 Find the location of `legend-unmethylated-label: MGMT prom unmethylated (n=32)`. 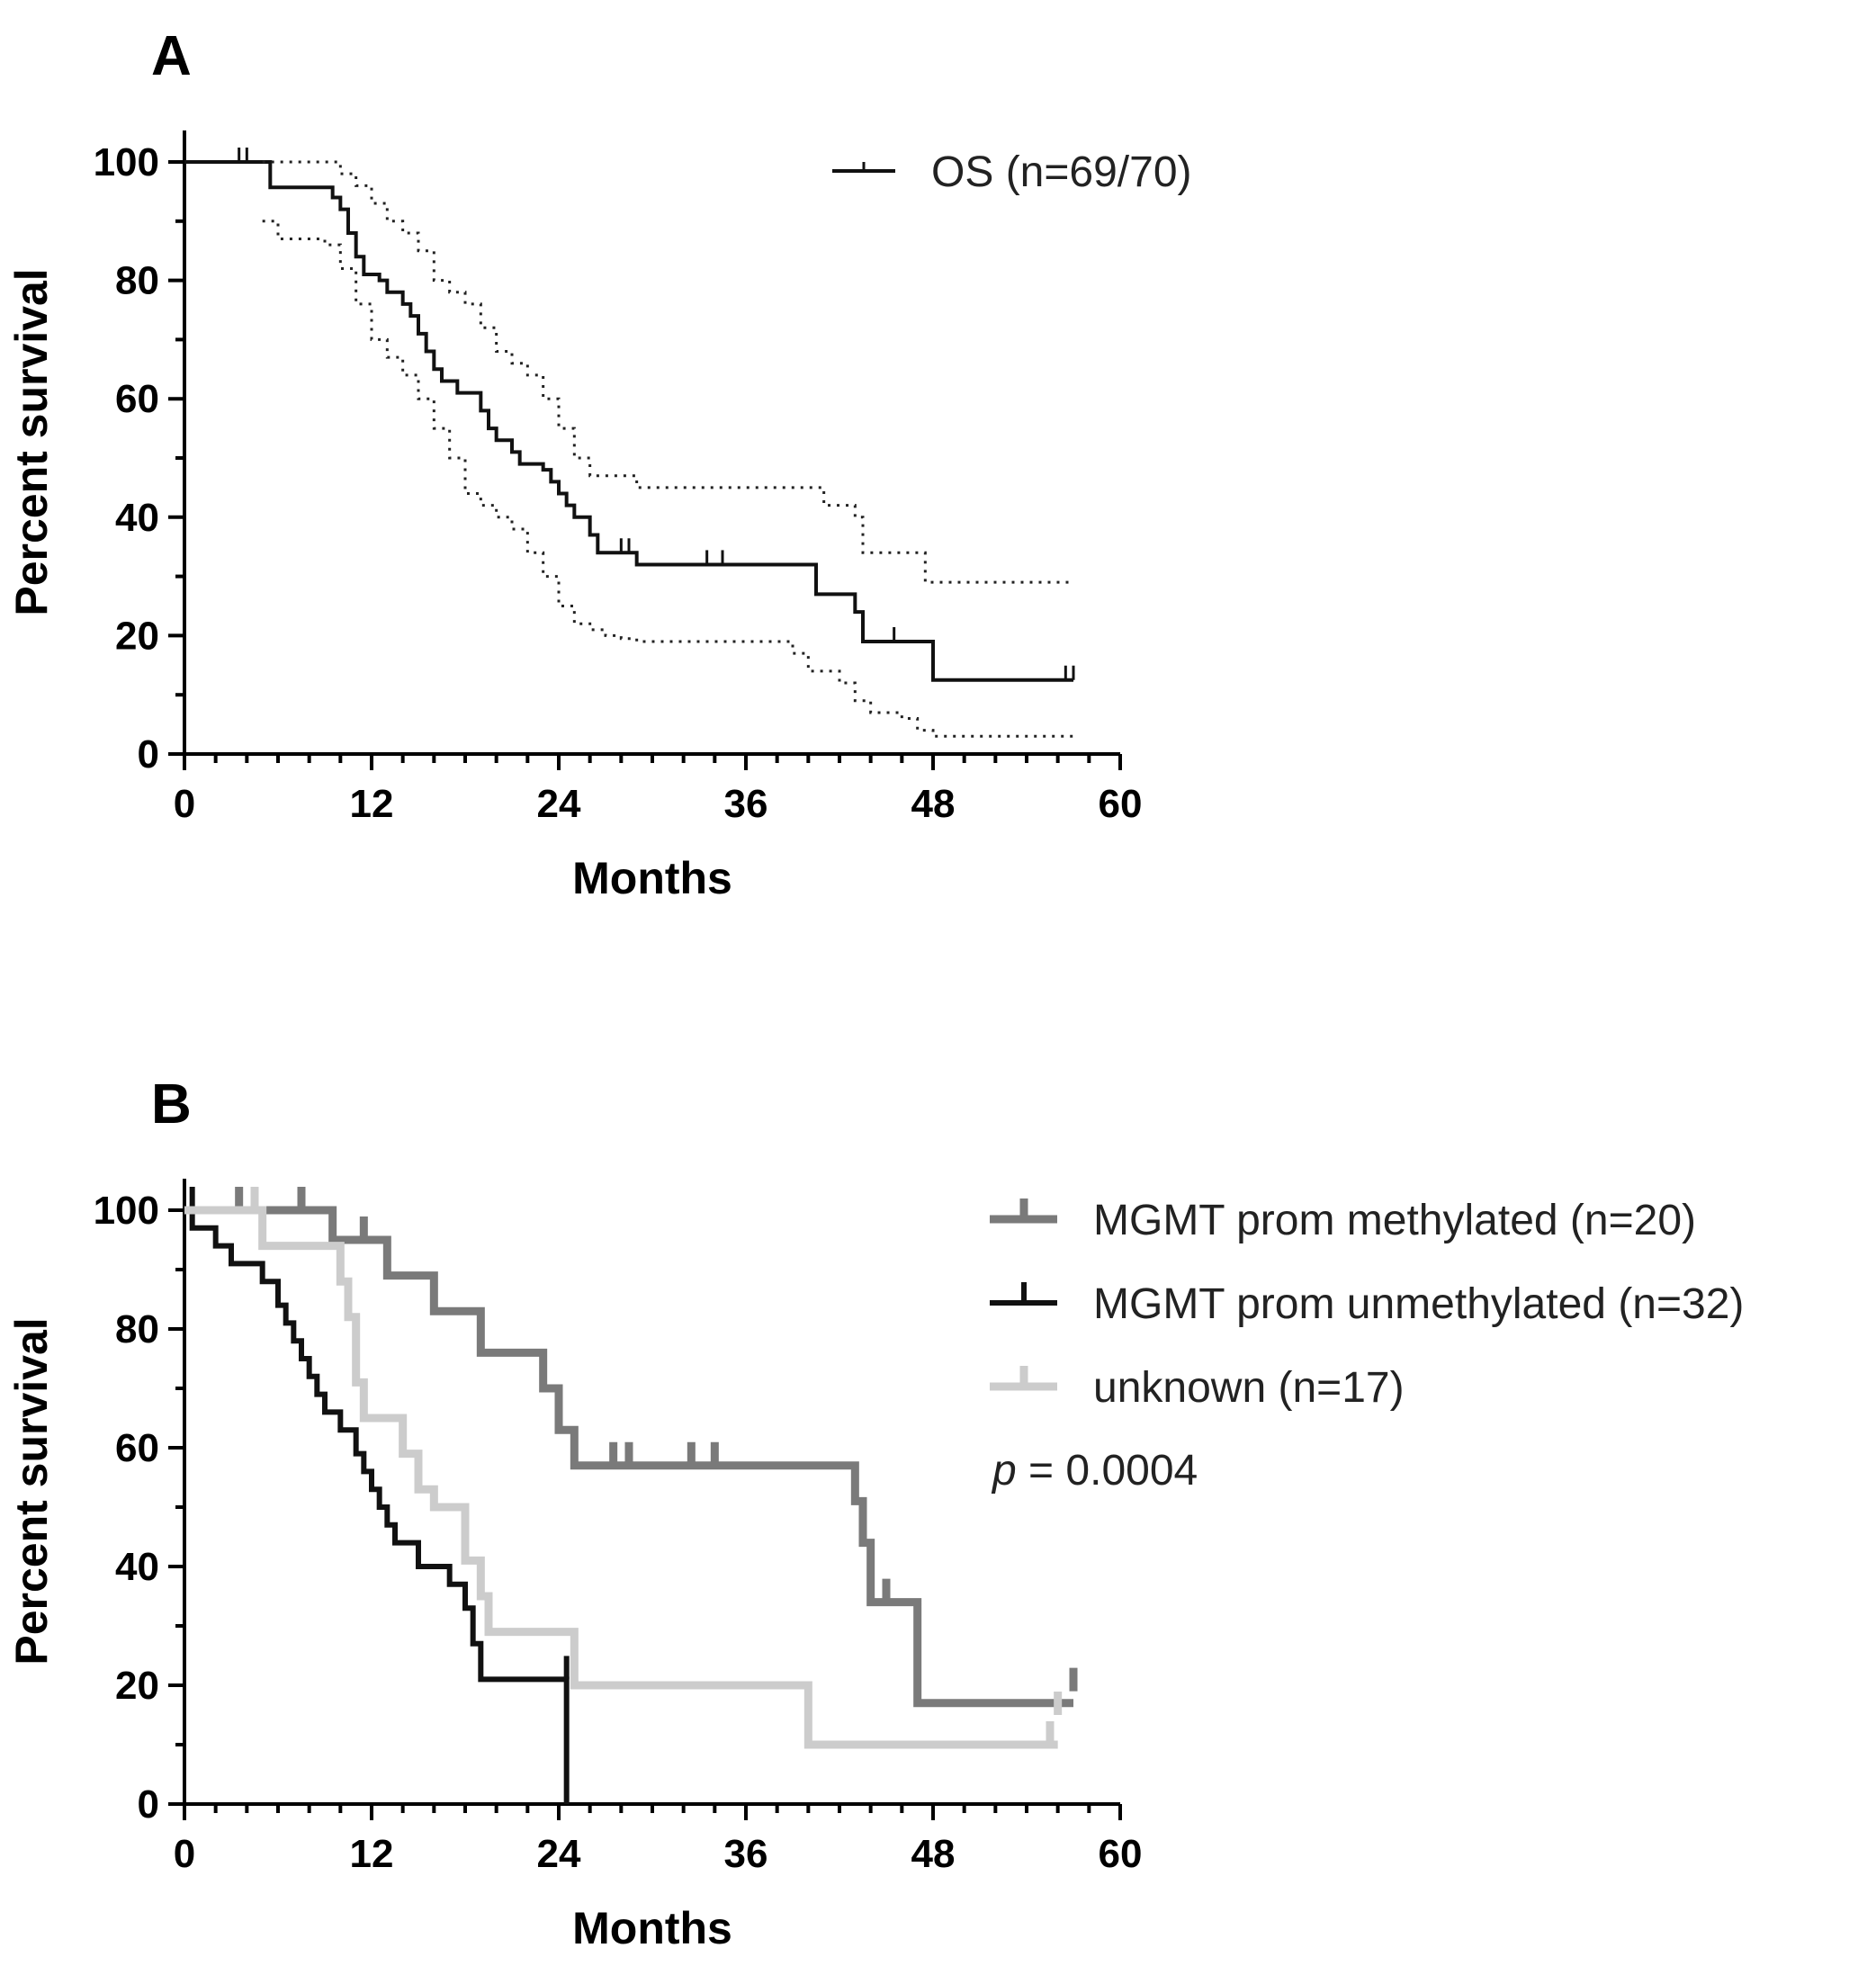

legend-unmethylated-label: MGMT prom unmethylated (n=32) is located at coordinates (1418, 1304).